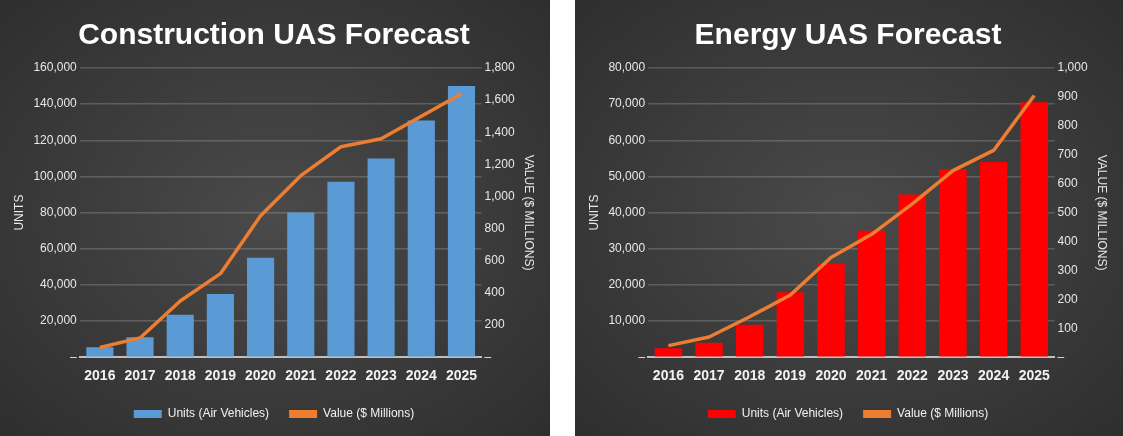 The width and height of the screenshot is (1123, 436). Describe the element at coordinates (627, 103) in the screenshot. I see `y-tick-label: 70,000` at that location.